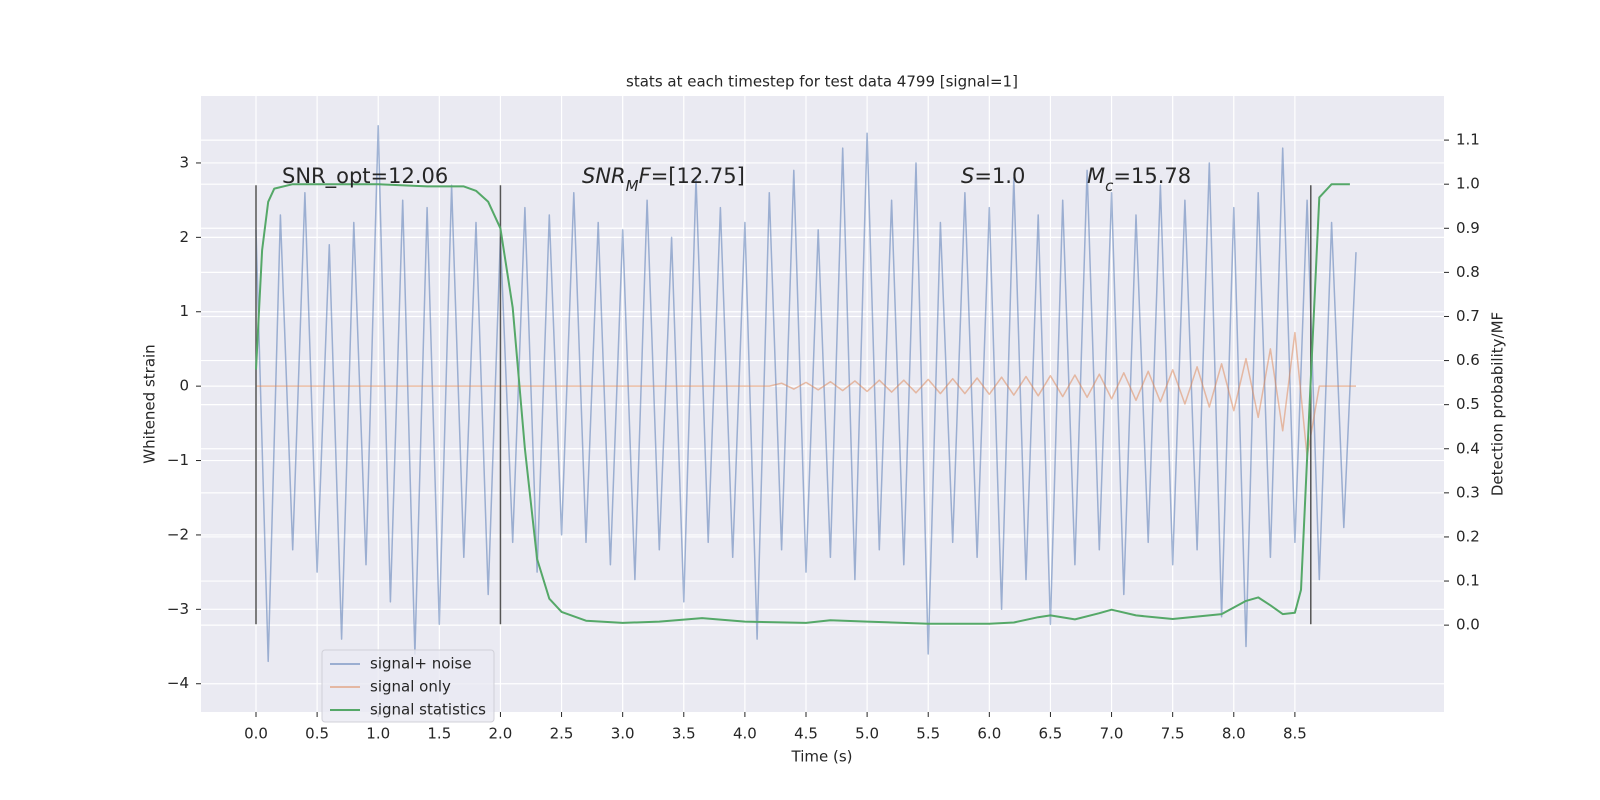 Image resolution: width=1600 pixels, height=800 pixels. What do you see at coordinates (1468, 360) in the screenshot?
I see `y2-tick-label: 0.6` at bounding box center [1468, 360].